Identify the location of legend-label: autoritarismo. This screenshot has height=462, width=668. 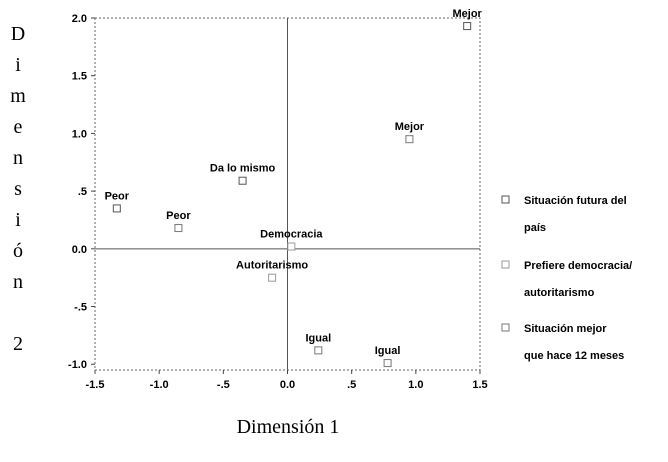
(559, 293).